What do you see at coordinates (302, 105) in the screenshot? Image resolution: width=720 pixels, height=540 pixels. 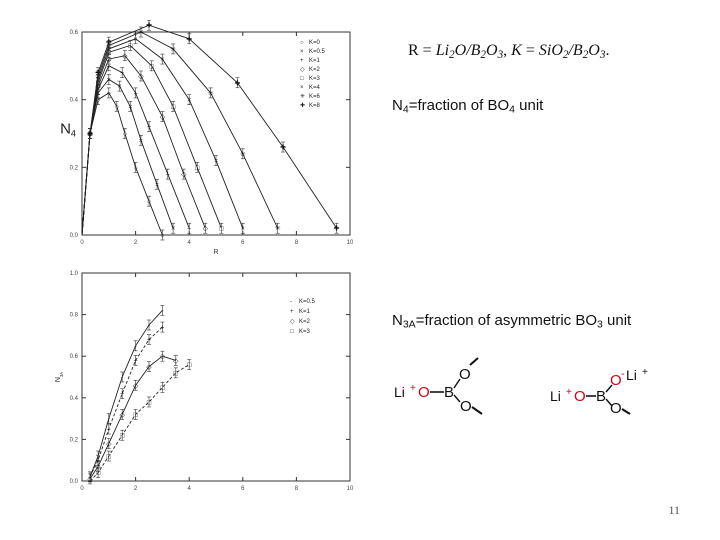 I see `legend-marker: ✚` at bounding box center [302, 105].